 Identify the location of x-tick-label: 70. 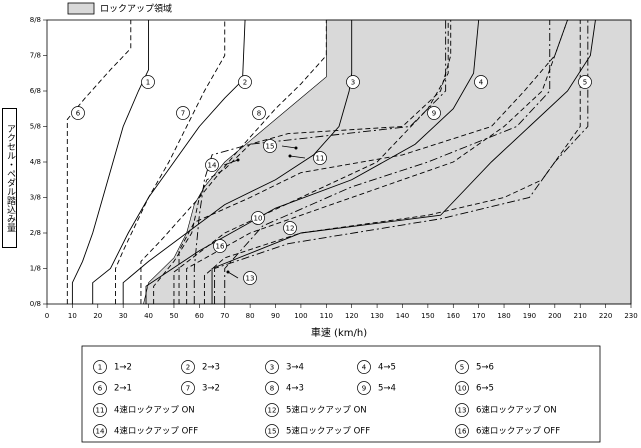
(224, 316).